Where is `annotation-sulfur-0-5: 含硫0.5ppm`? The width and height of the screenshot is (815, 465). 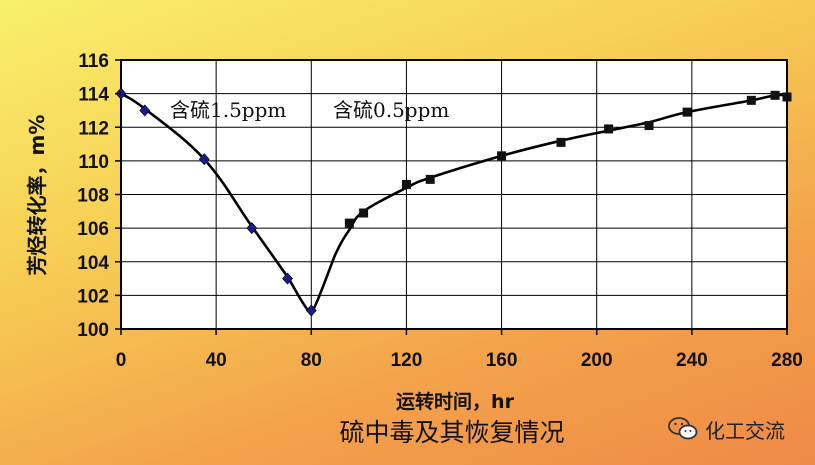
annotation-sulfur-0-5: 含硫0.5ppm is located at coordinates (391, 110).